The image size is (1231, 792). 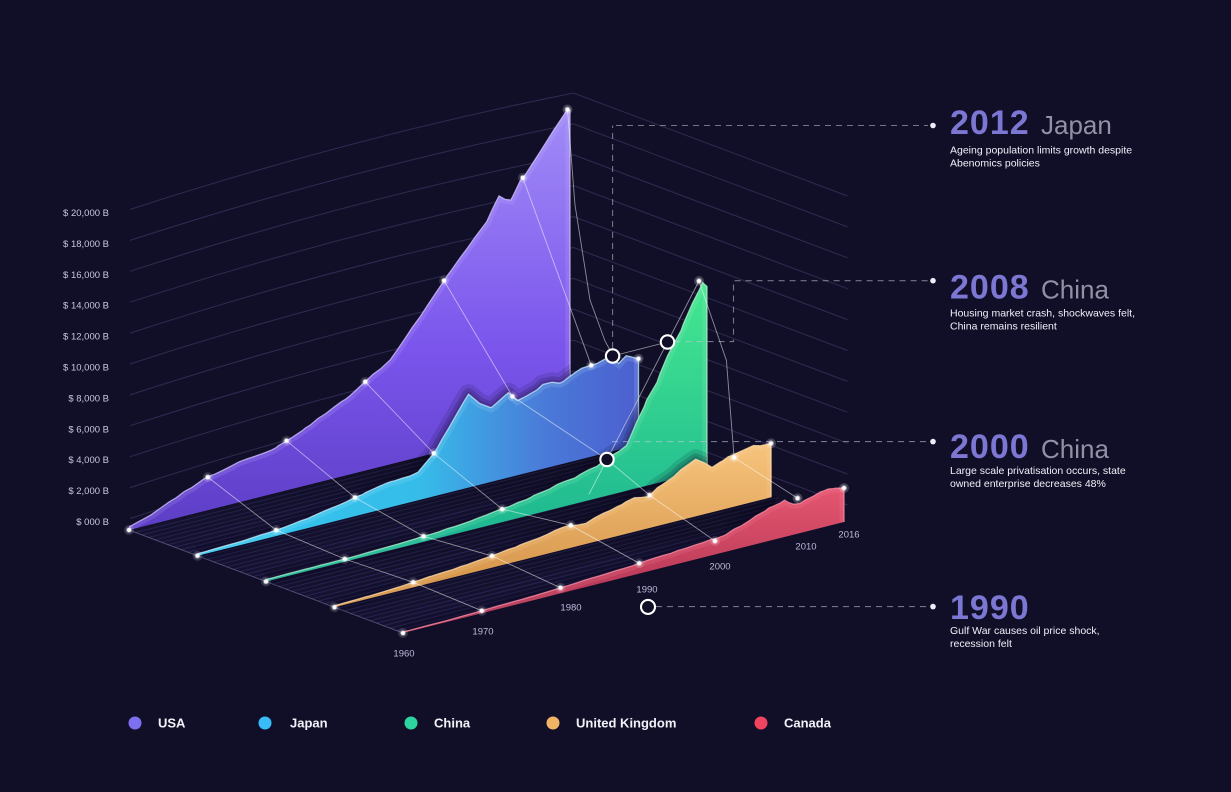 I want to click on svg-text:Large scale privatisation occu: Large scale privatisation occurs, state, so click(x=1038, y=471).